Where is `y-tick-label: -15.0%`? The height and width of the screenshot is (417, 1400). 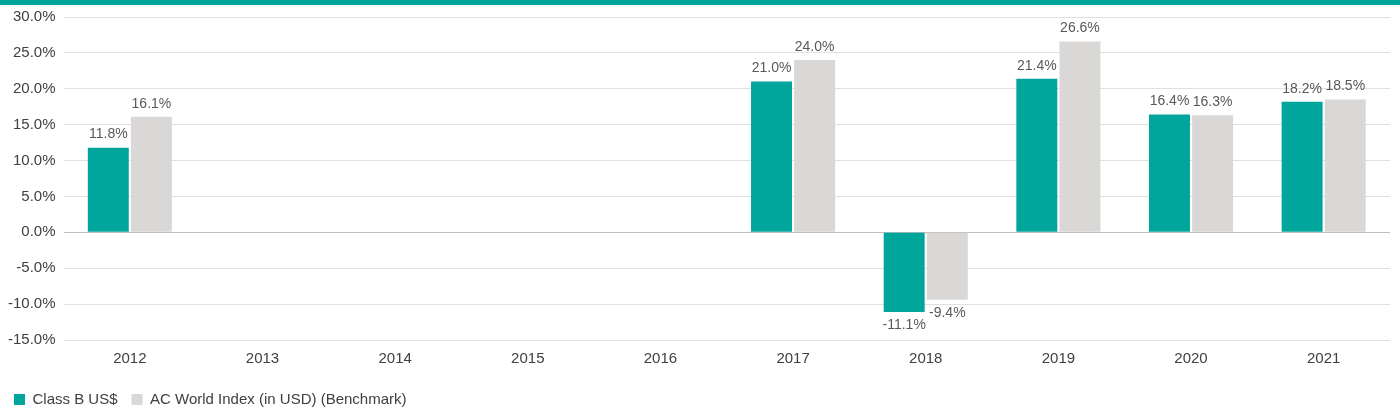
y-tick-label: -15.0% is located at coordinates (32, 339).